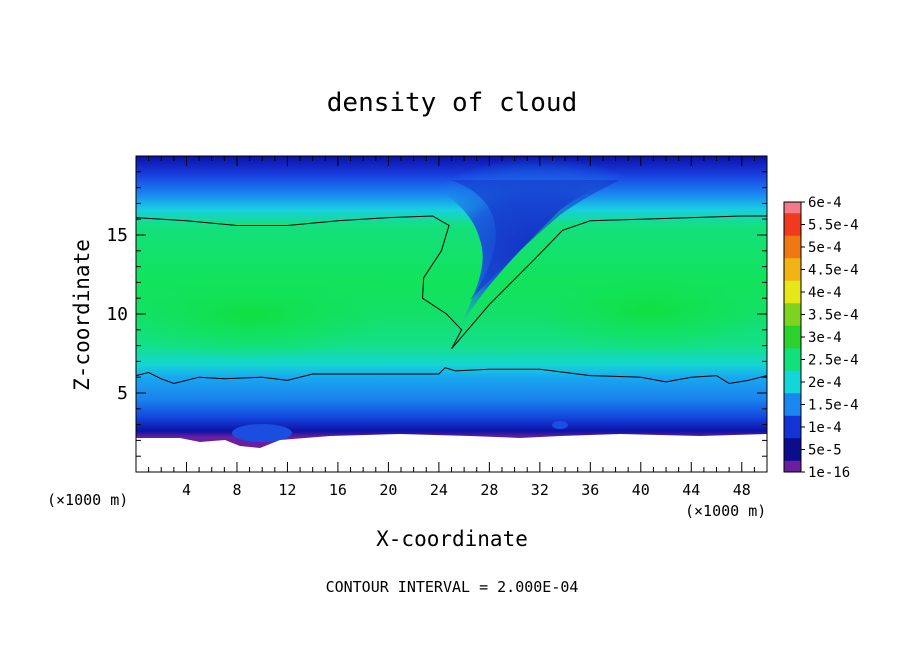 This screenshot has width=904, height=654. What do you see at coordinates (590, 490) in the screenshot?
I see `x-tick-label: 36` at bounding box center [590, 490].